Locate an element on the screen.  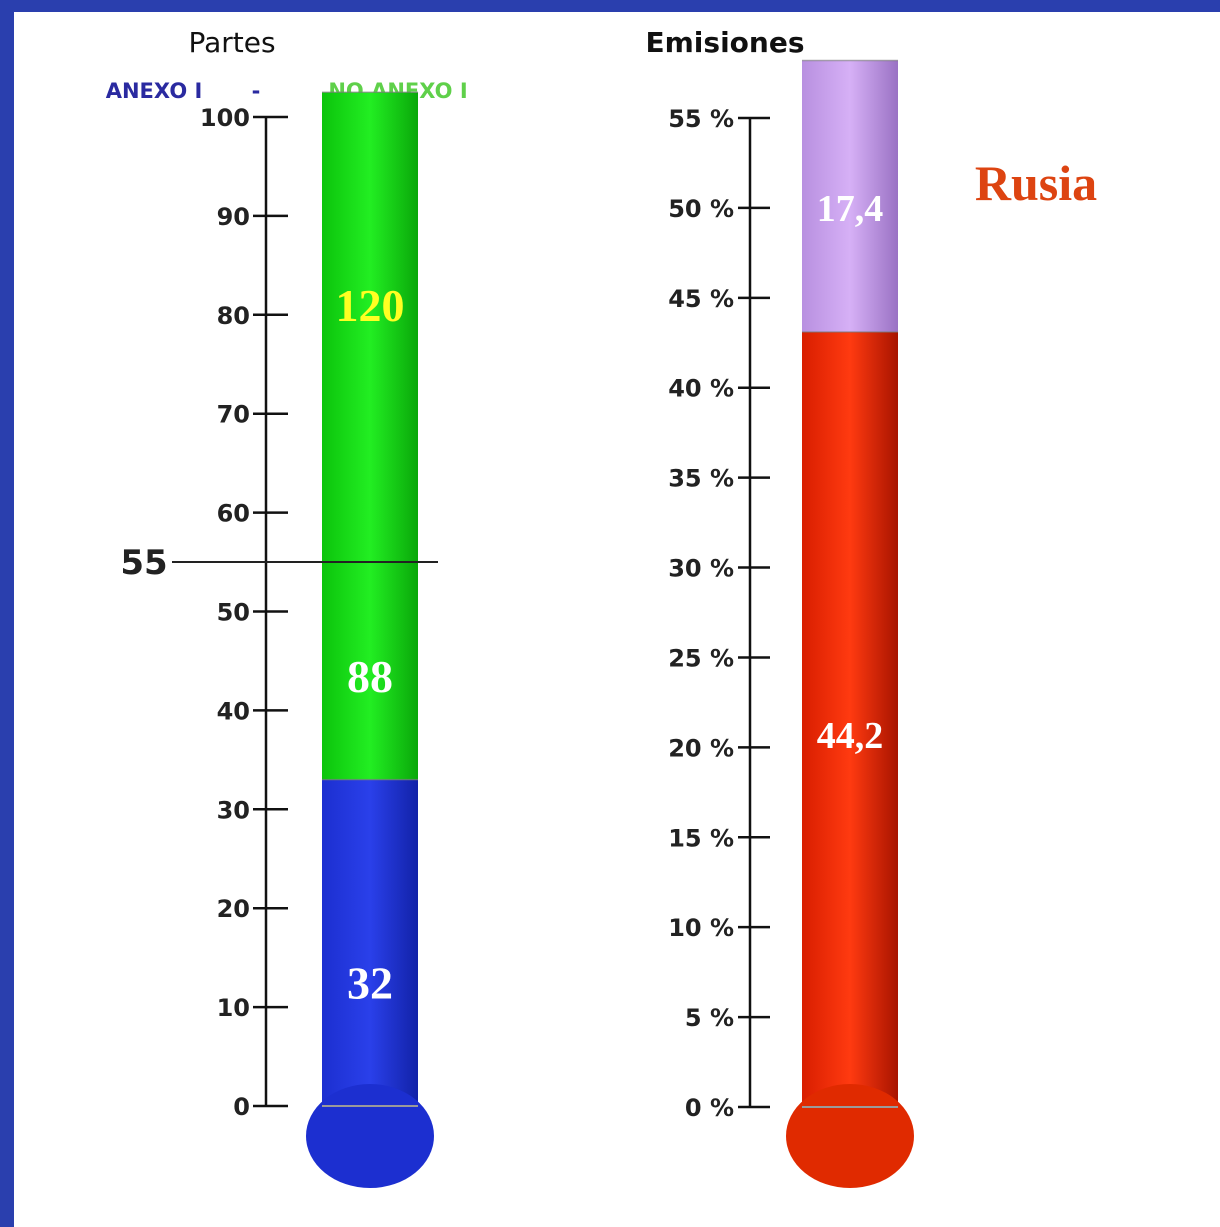
threshold-label: 55 is located at coordinates (143, 563).